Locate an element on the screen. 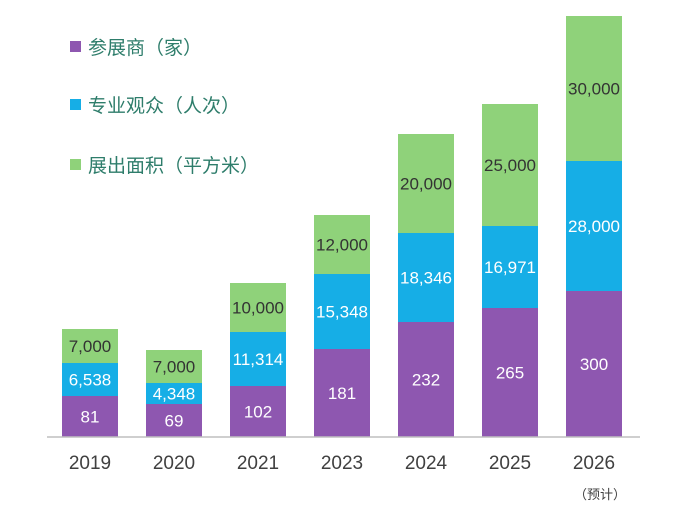 Image resolution: width=681 pixels, height=511 pixels. bar-area-2023 is located at coordinates (342, 244).